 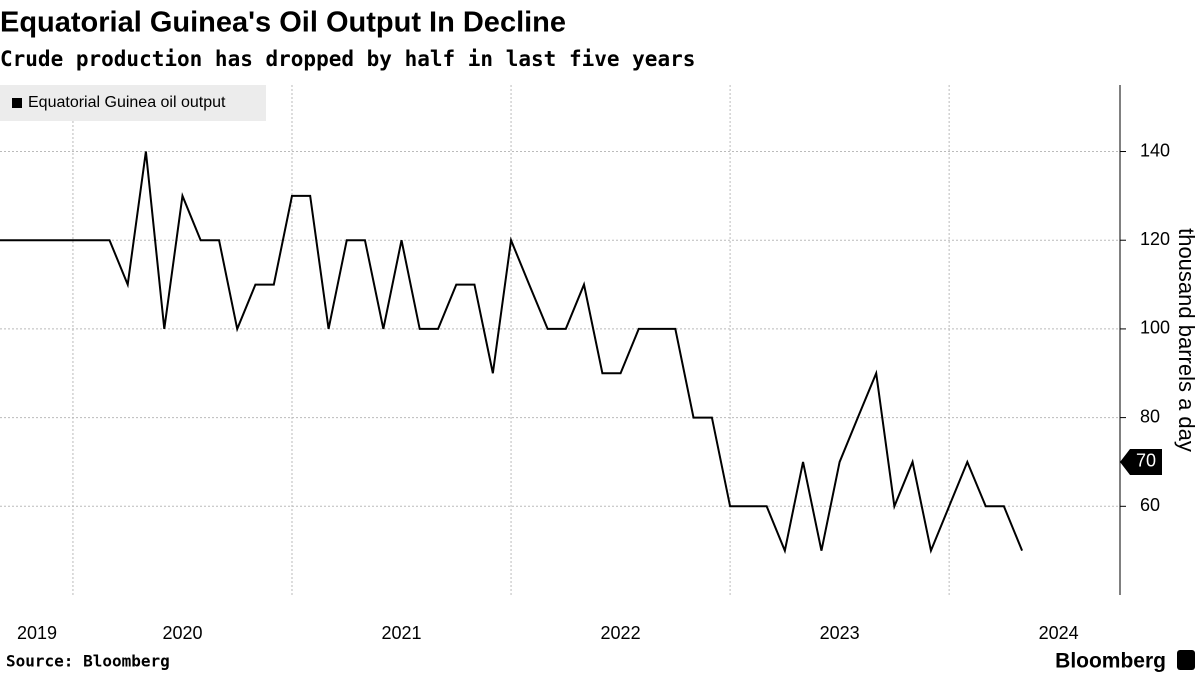 What do you see at coordinates (1150, 505) in the screenshot?
I see `y-tick-label: 60` at bounding box center [1150, 505].